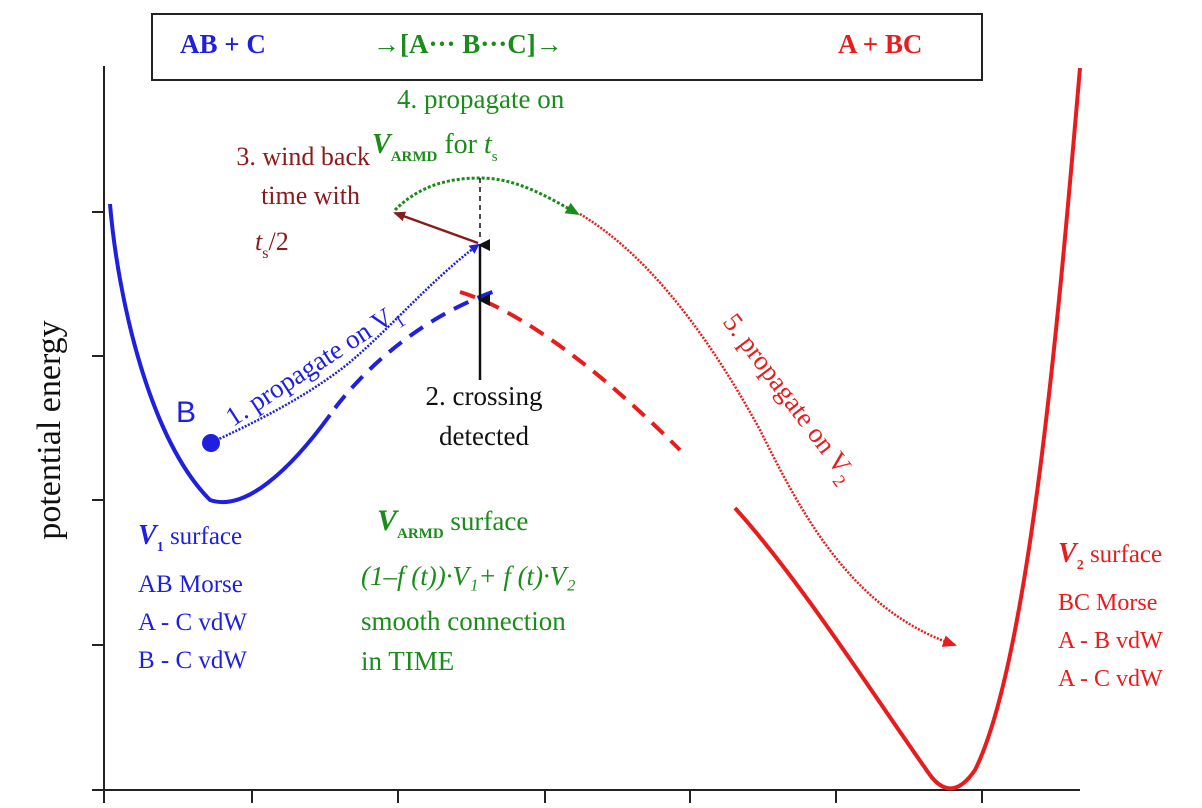 The width and height of the screenshot is (1202, 808). Describe the element at coordinates (192, 622) in the screenshot. I see `v1-block-line: A - C vdW` at that location.